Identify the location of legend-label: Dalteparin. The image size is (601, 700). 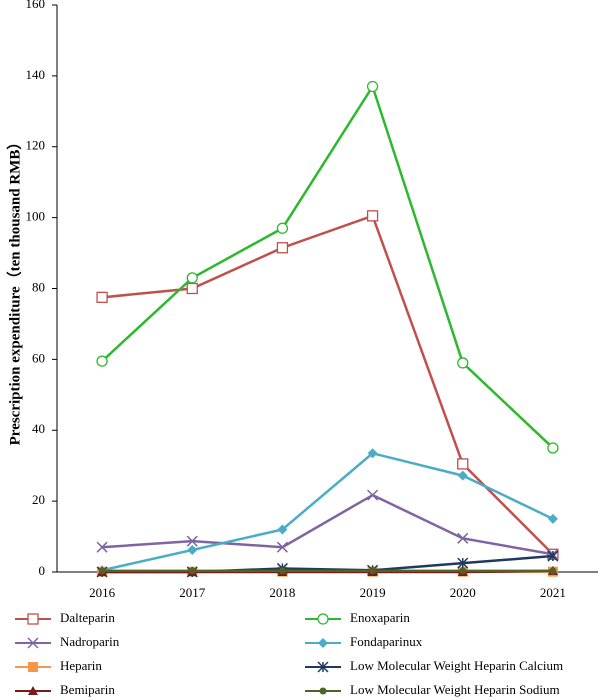
(87, 617).